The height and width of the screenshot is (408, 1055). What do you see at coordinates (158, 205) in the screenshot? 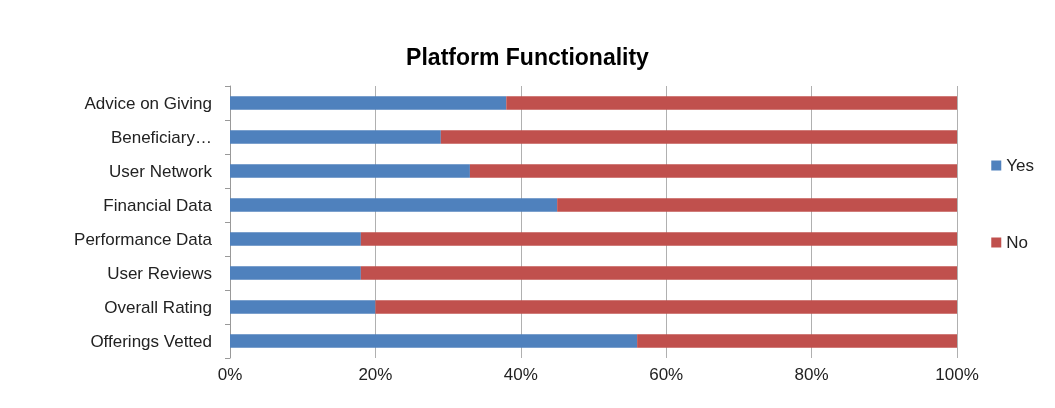
I see `y-tick-label: Financial Data` at bounding box center [158, 205].